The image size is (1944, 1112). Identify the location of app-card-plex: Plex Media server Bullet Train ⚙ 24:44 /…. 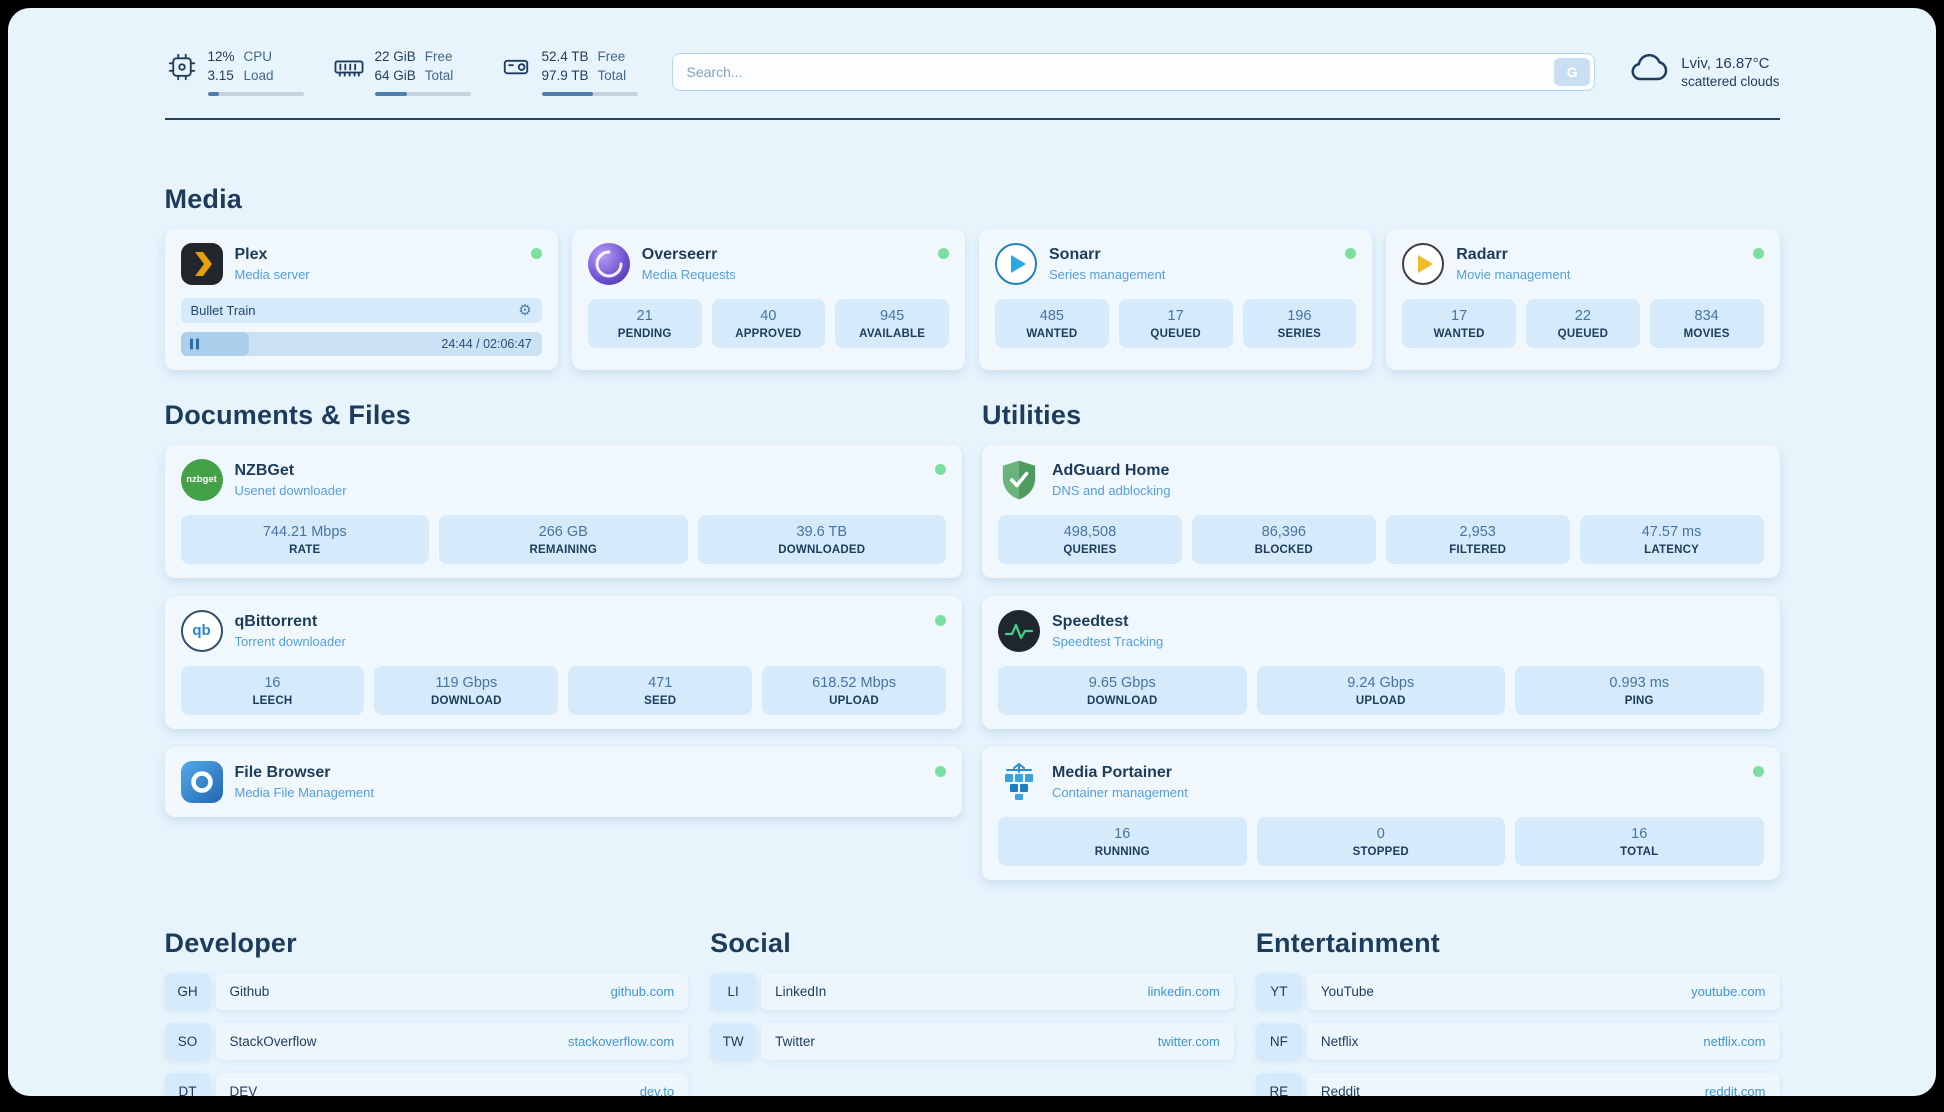
(361, 299).